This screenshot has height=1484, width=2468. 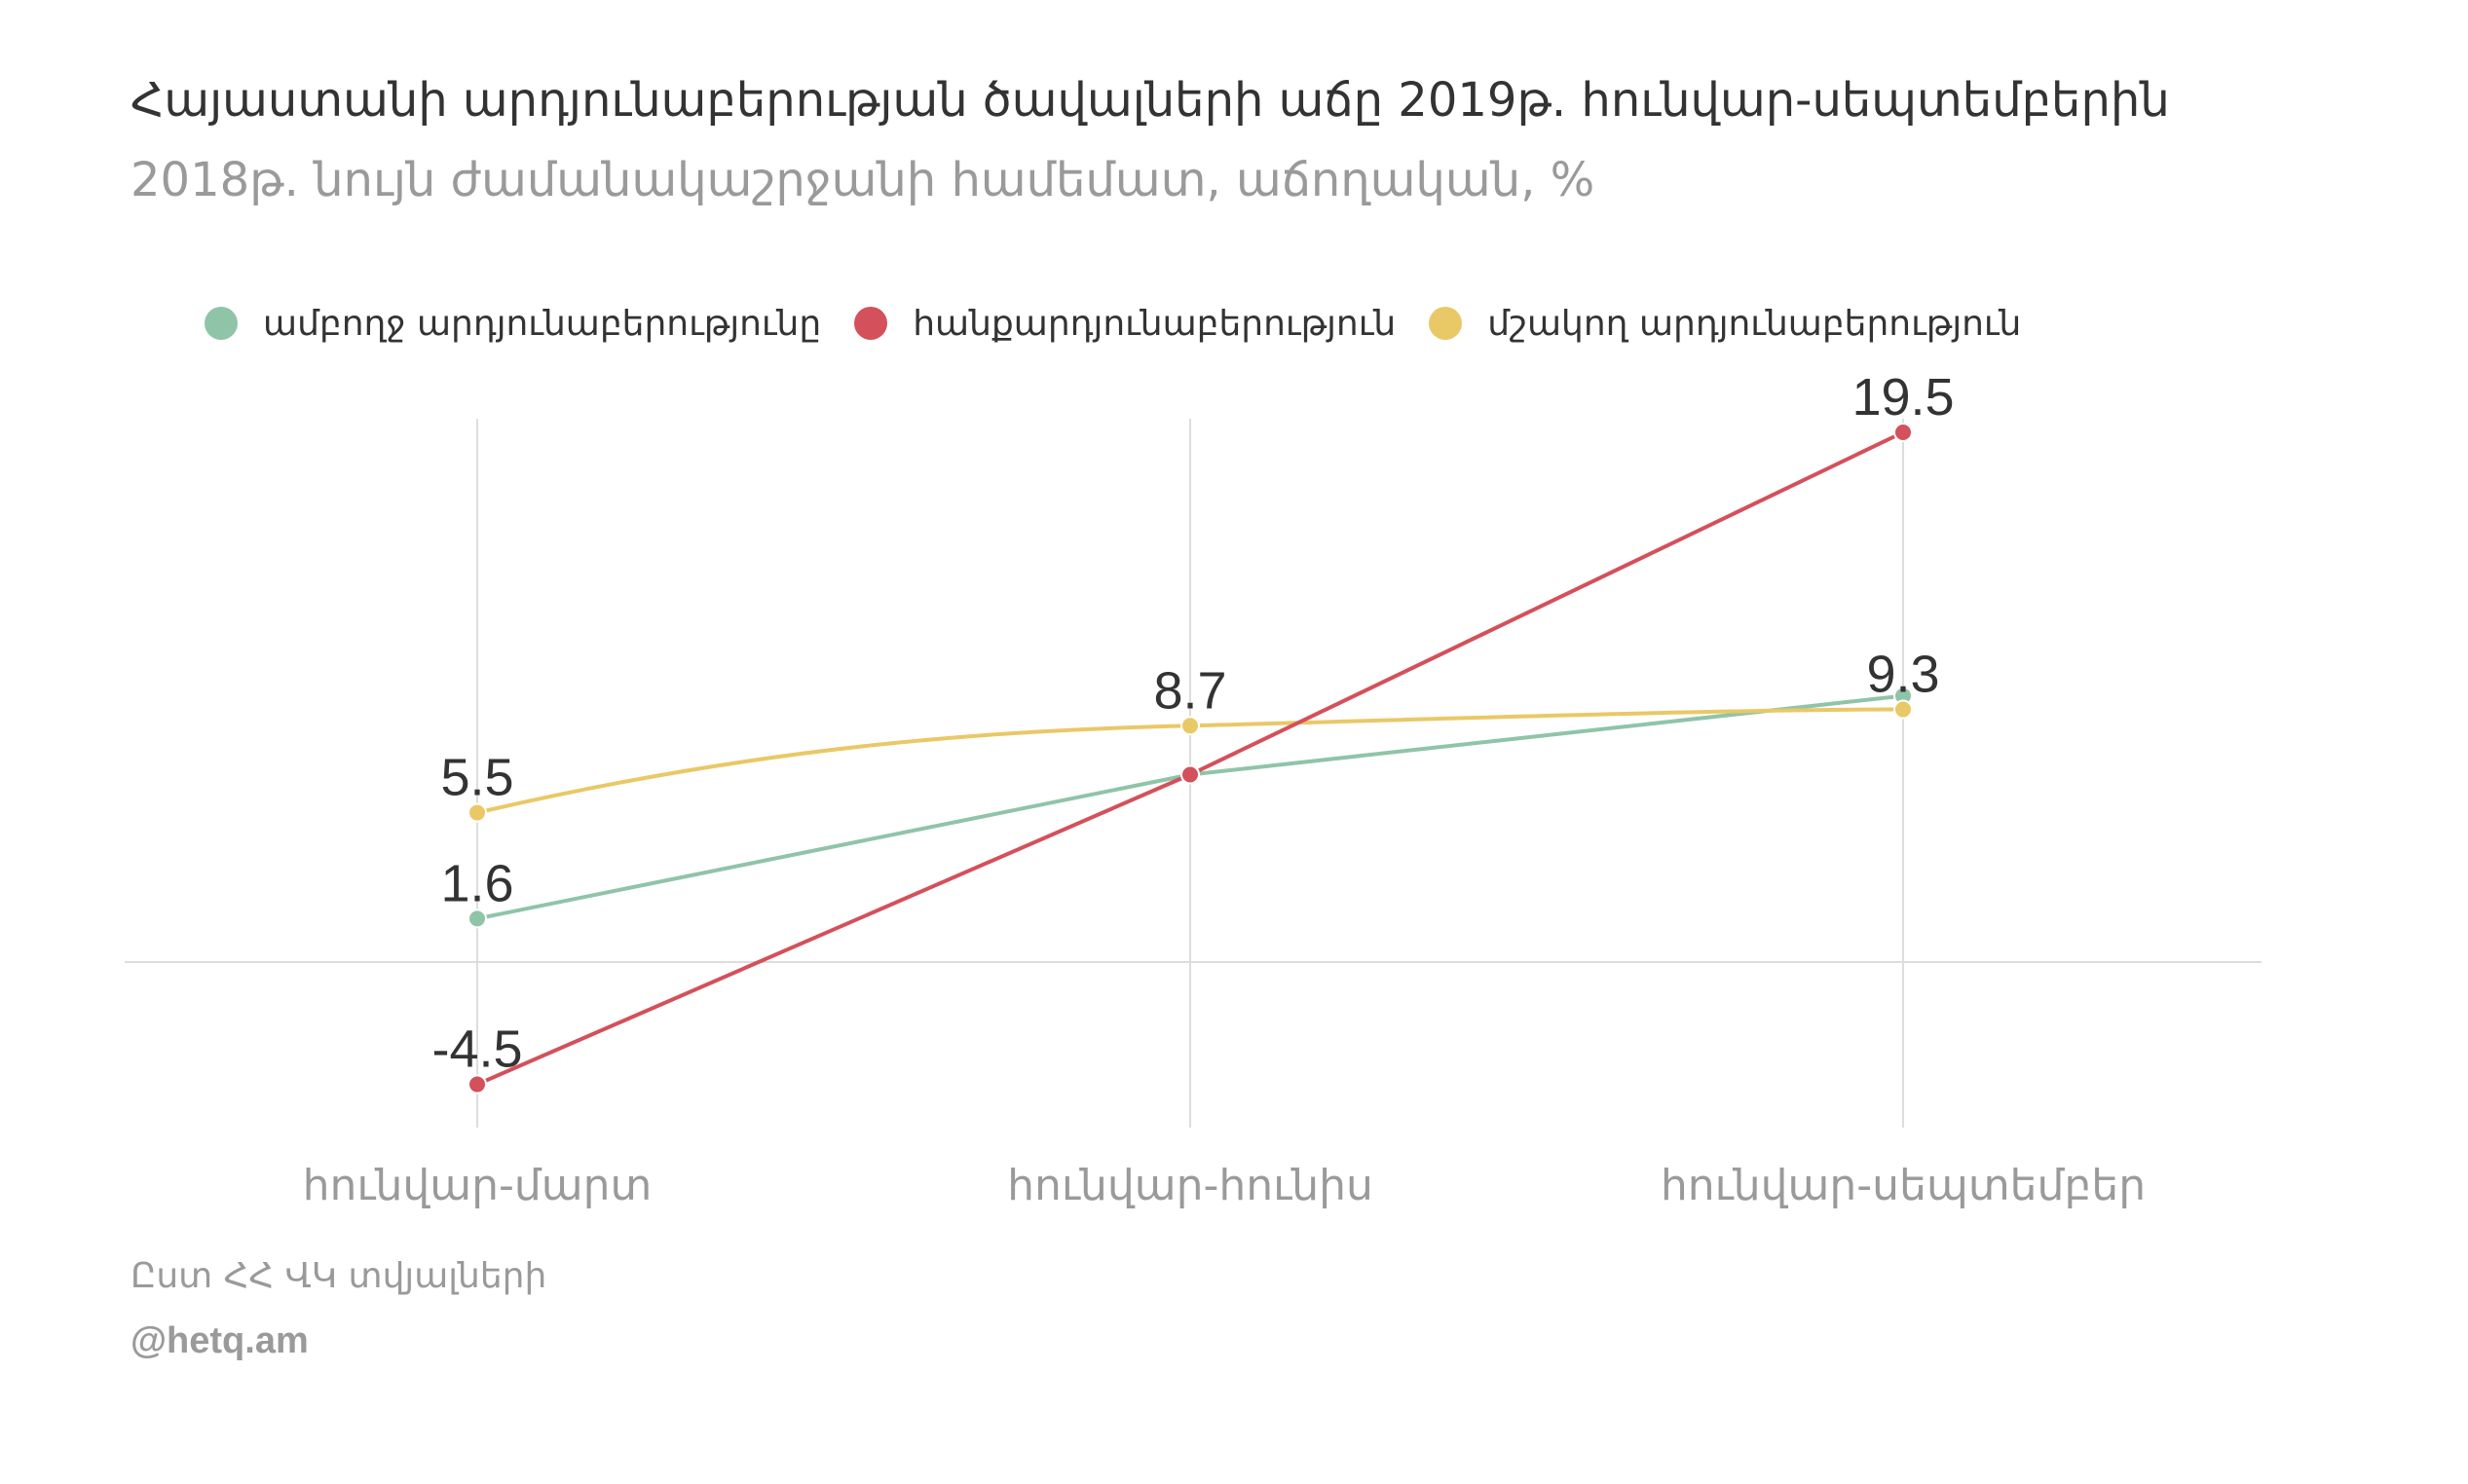 What do you see at coordinates (476, 883) in the screenshot?
I see `data-label-total: 1.6` at bounding box center [476, 883].